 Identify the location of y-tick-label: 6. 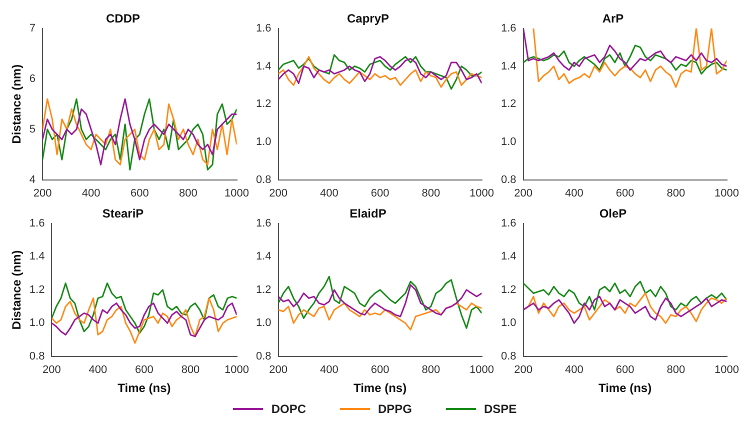
(32, 78).